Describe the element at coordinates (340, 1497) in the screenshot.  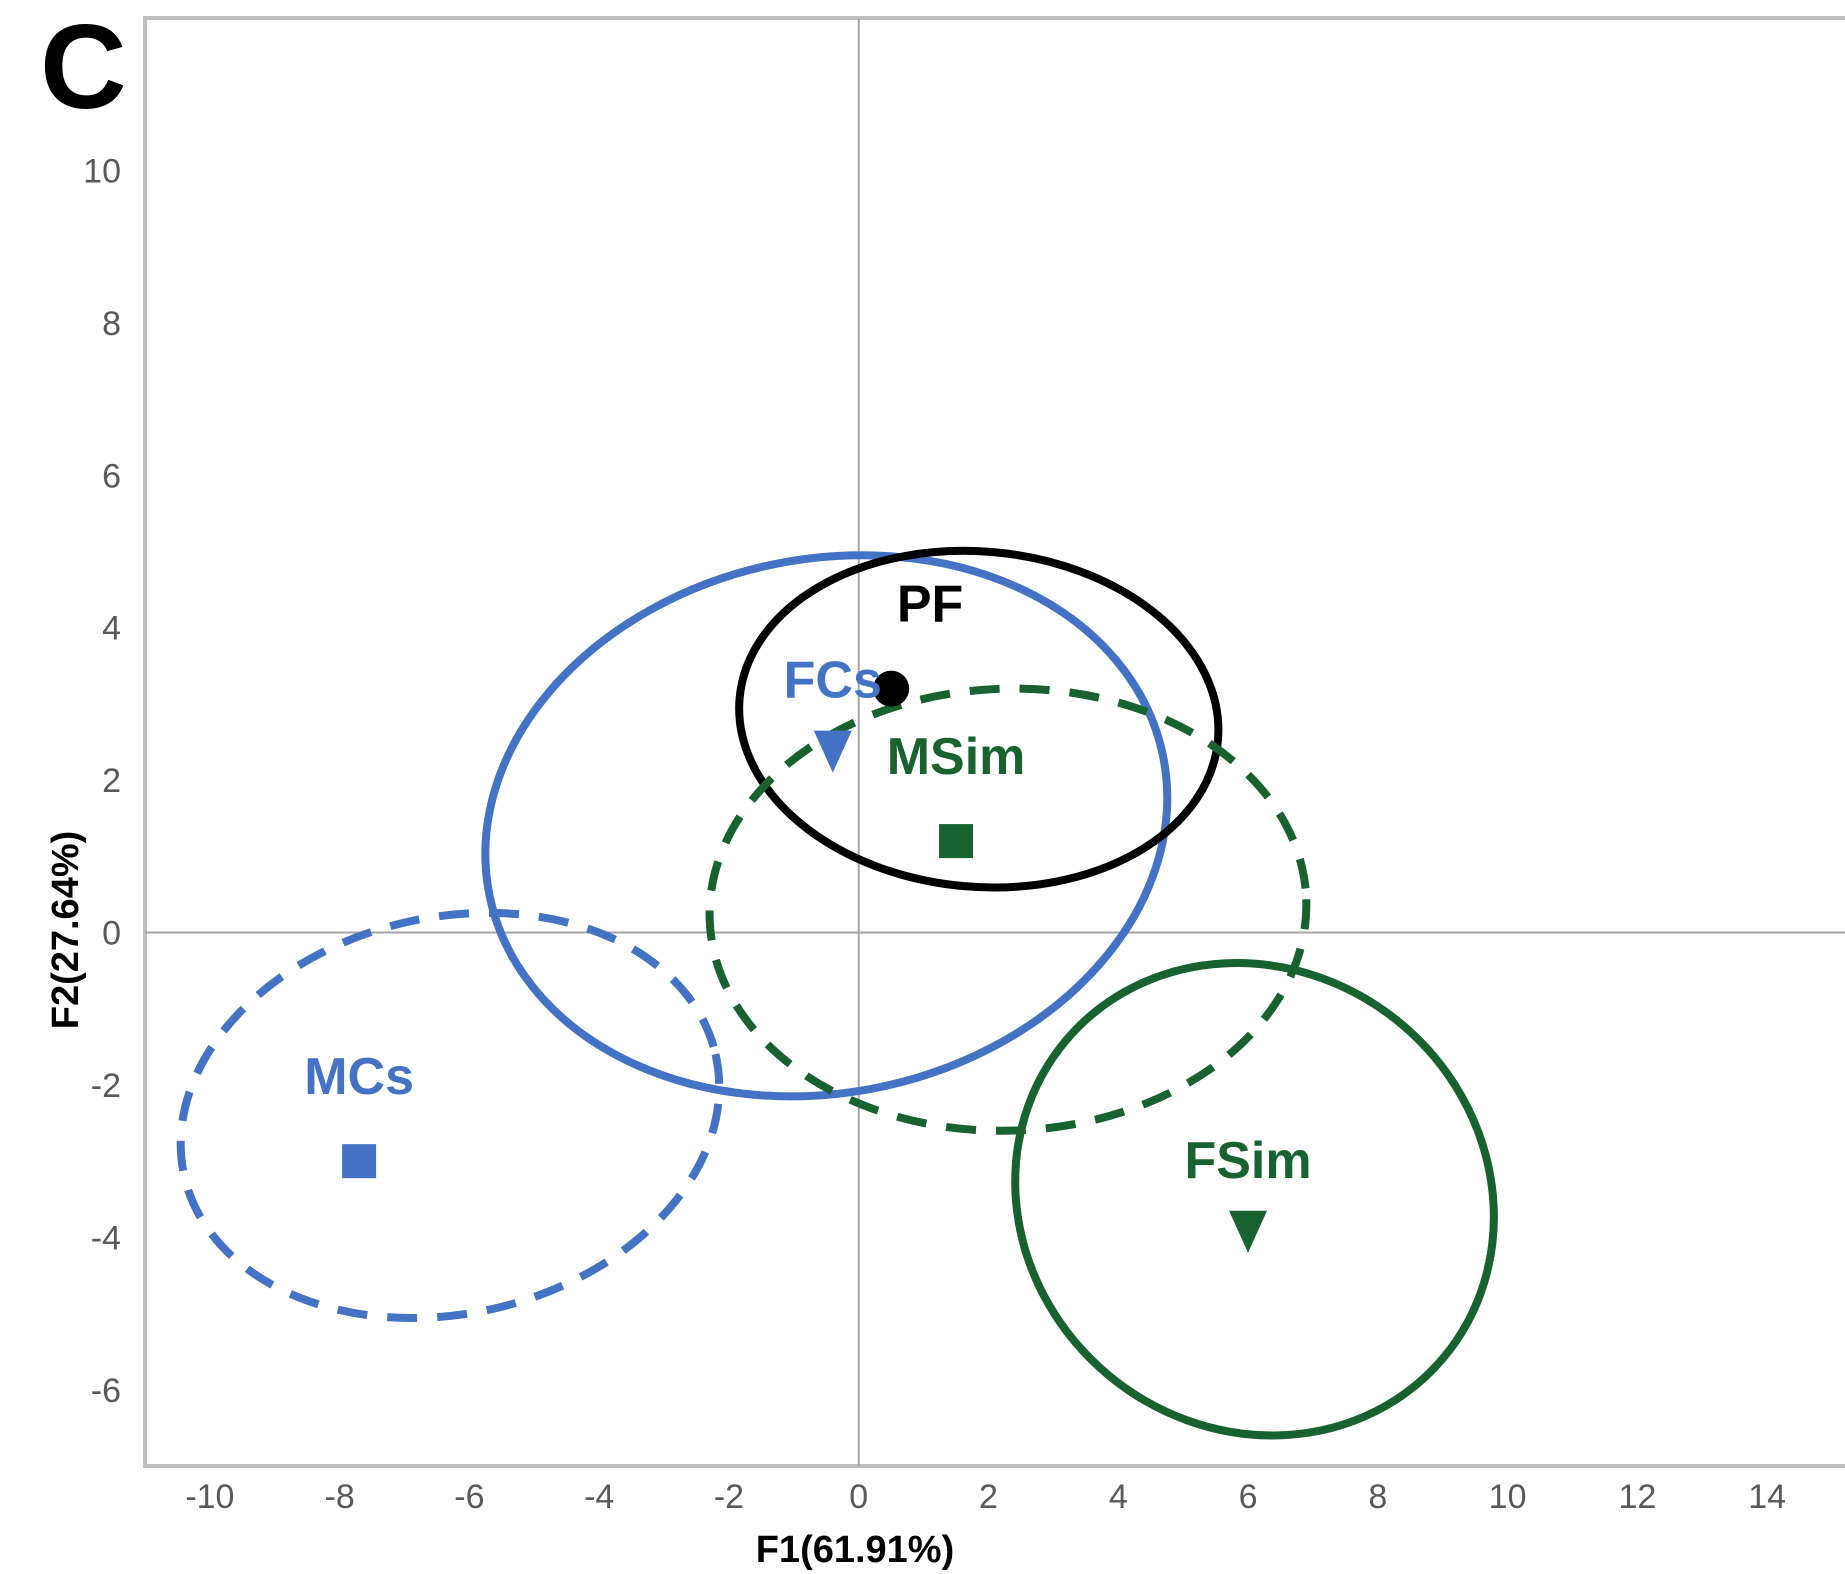
I see `x-tick-label: -8` at that location.